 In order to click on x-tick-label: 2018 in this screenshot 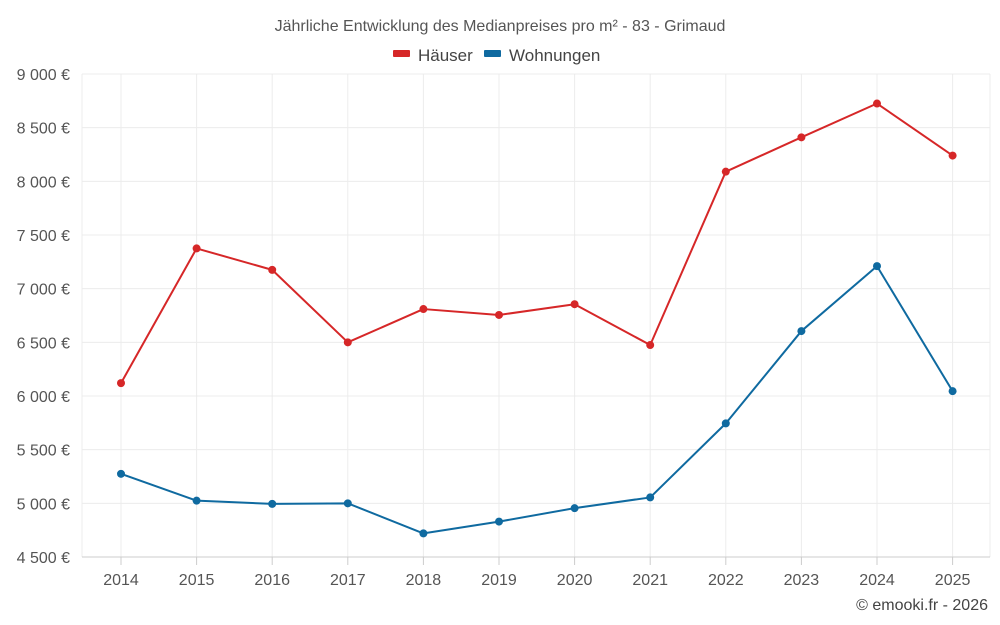, I will do `click(424, 580)`.